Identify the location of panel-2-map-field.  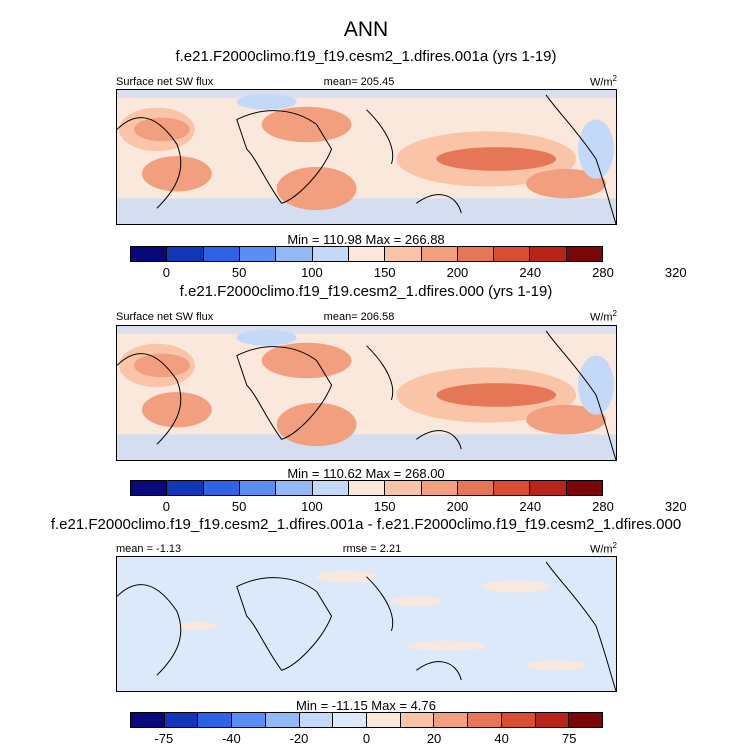
(366, 393).